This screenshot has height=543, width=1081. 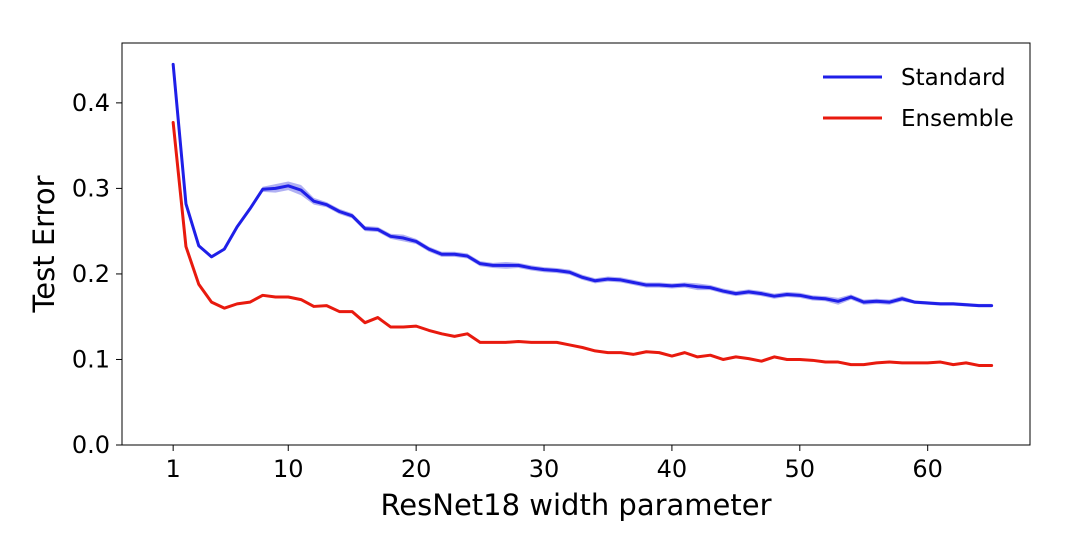 I want to click on y-tick-label: 0.2, so click(x=91, y=274).